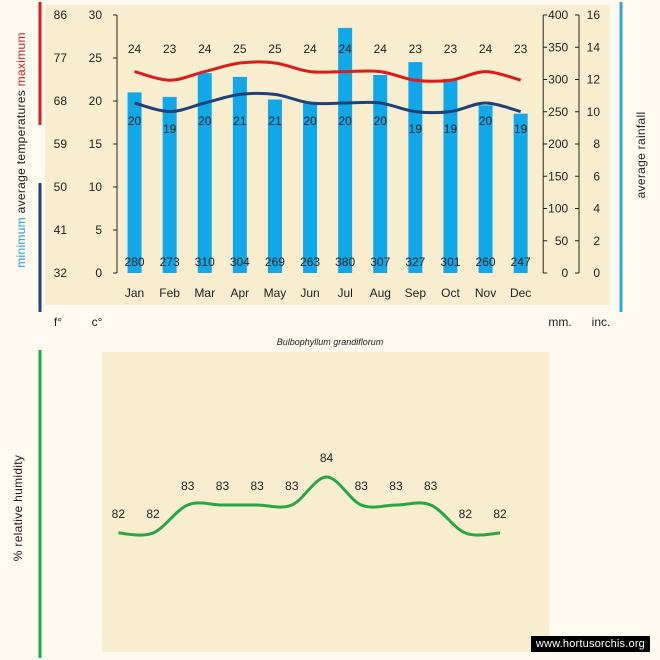 This screenshot has height=660, width=660. What do you see at coordinates (61, 273) in the screenshot?
I see `f-tick-label: 32` at bounding box center [61, 273].